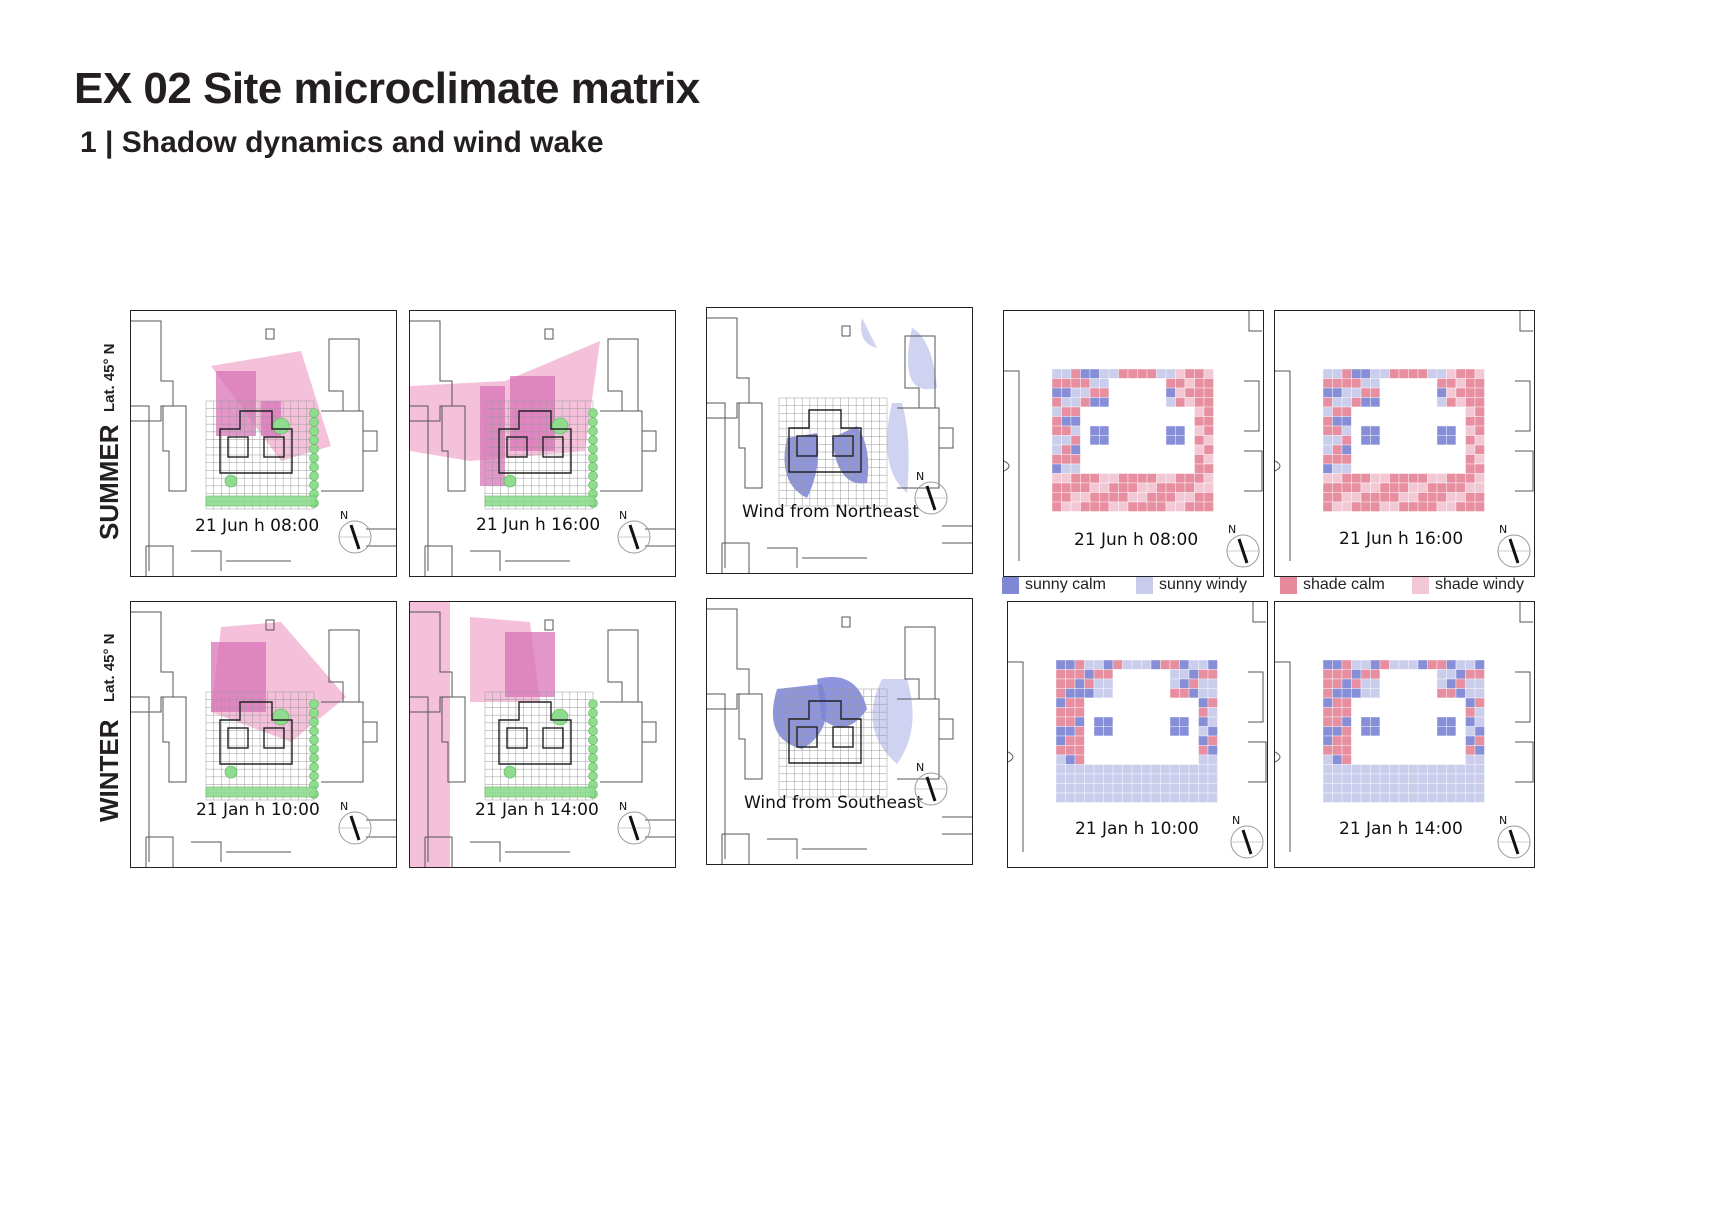 The width and height of the screenshot is (1725, 1220). Describe the element at coordinates (833, 803) in the screenshot. I see `panel-caption: Wind from Southeast` at that location.